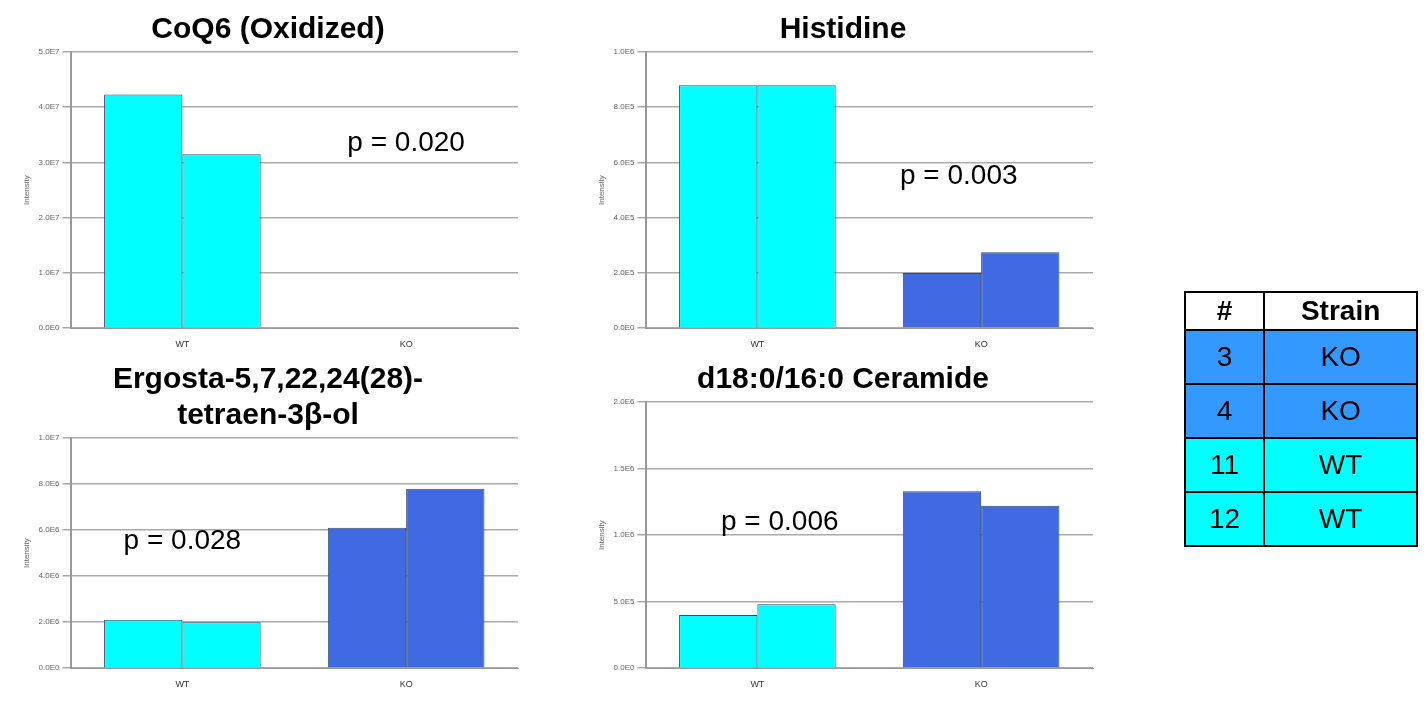 The width and height of the screenshot is (1428, 704). I want to click on text: 12, so click(1225, 519).